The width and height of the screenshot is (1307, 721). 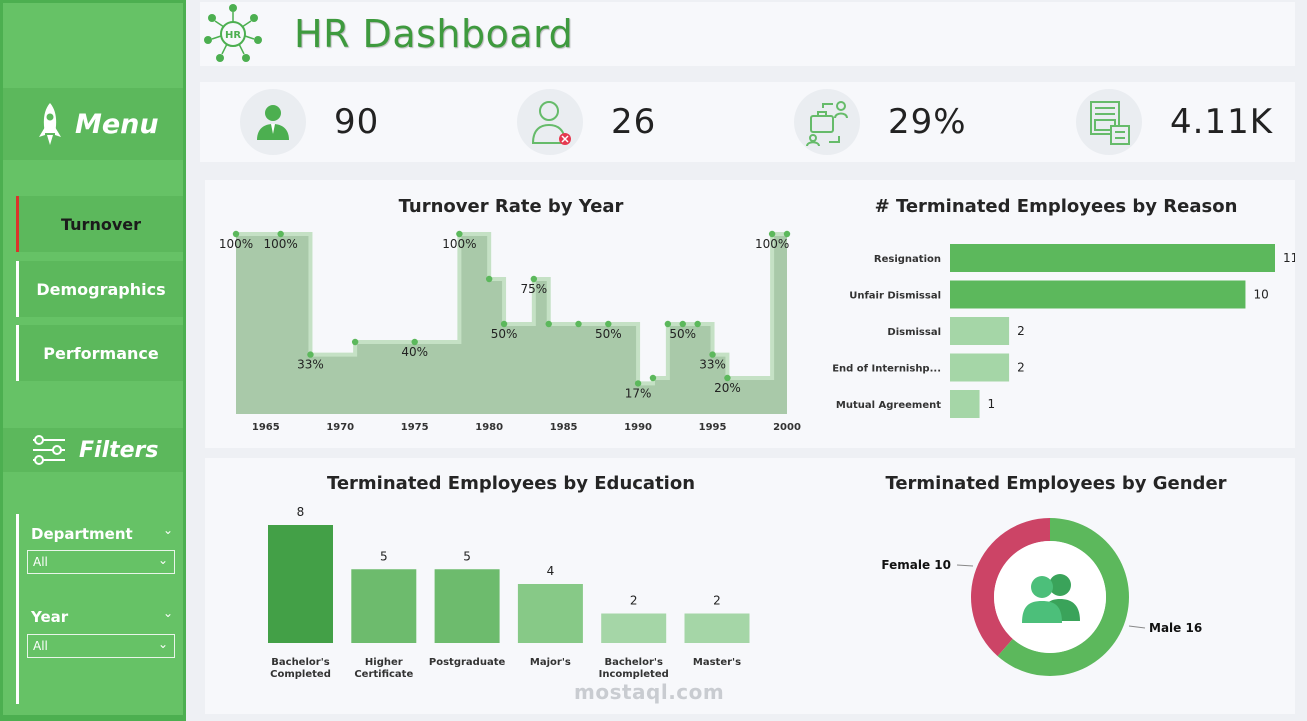 I want to click on nav-label: Demographics, so click(x=101, y=289).